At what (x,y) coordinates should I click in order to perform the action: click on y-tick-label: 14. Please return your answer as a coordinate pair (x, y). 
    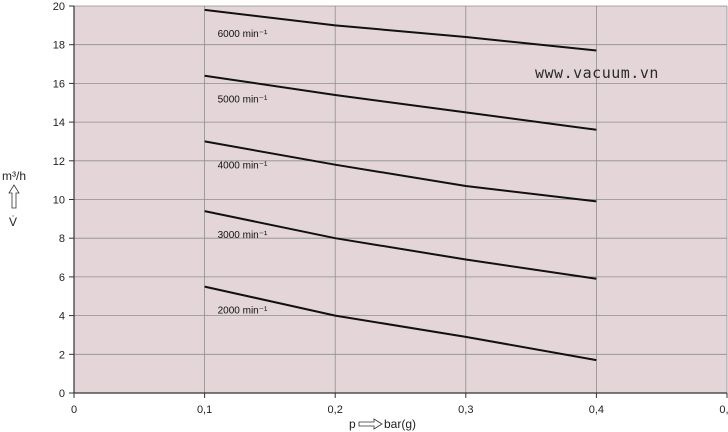
    Looking at the image, I should click on (59, 123).